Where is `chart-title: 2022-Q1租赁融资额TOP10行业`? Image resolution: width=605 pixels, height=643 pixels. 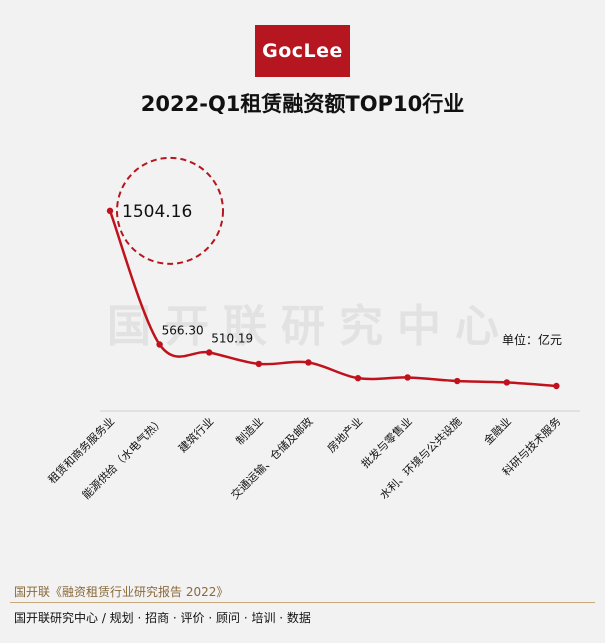
chart-title: 2022-Q1租赁融资额TOP10行业 is located at coordinates (302, 104).